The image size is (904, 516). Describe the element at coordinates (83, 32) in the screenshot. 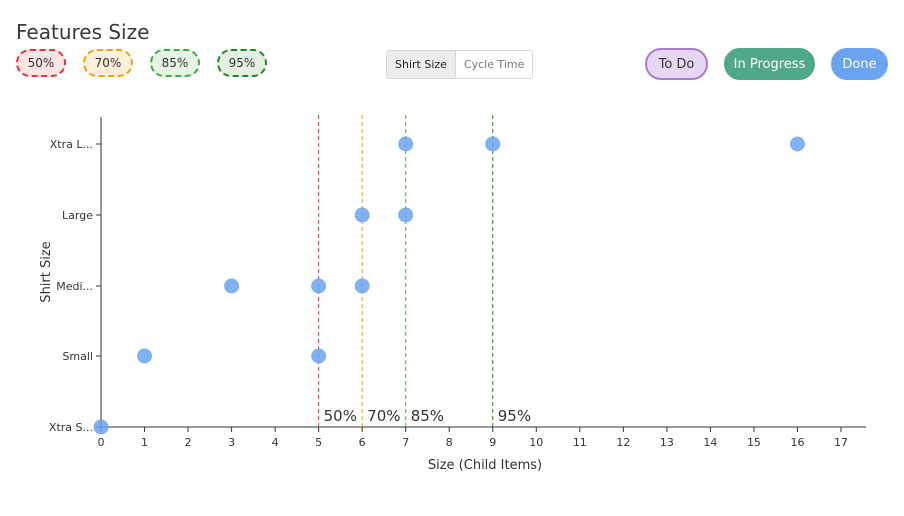

I see `page-title: Features Size` at that location.